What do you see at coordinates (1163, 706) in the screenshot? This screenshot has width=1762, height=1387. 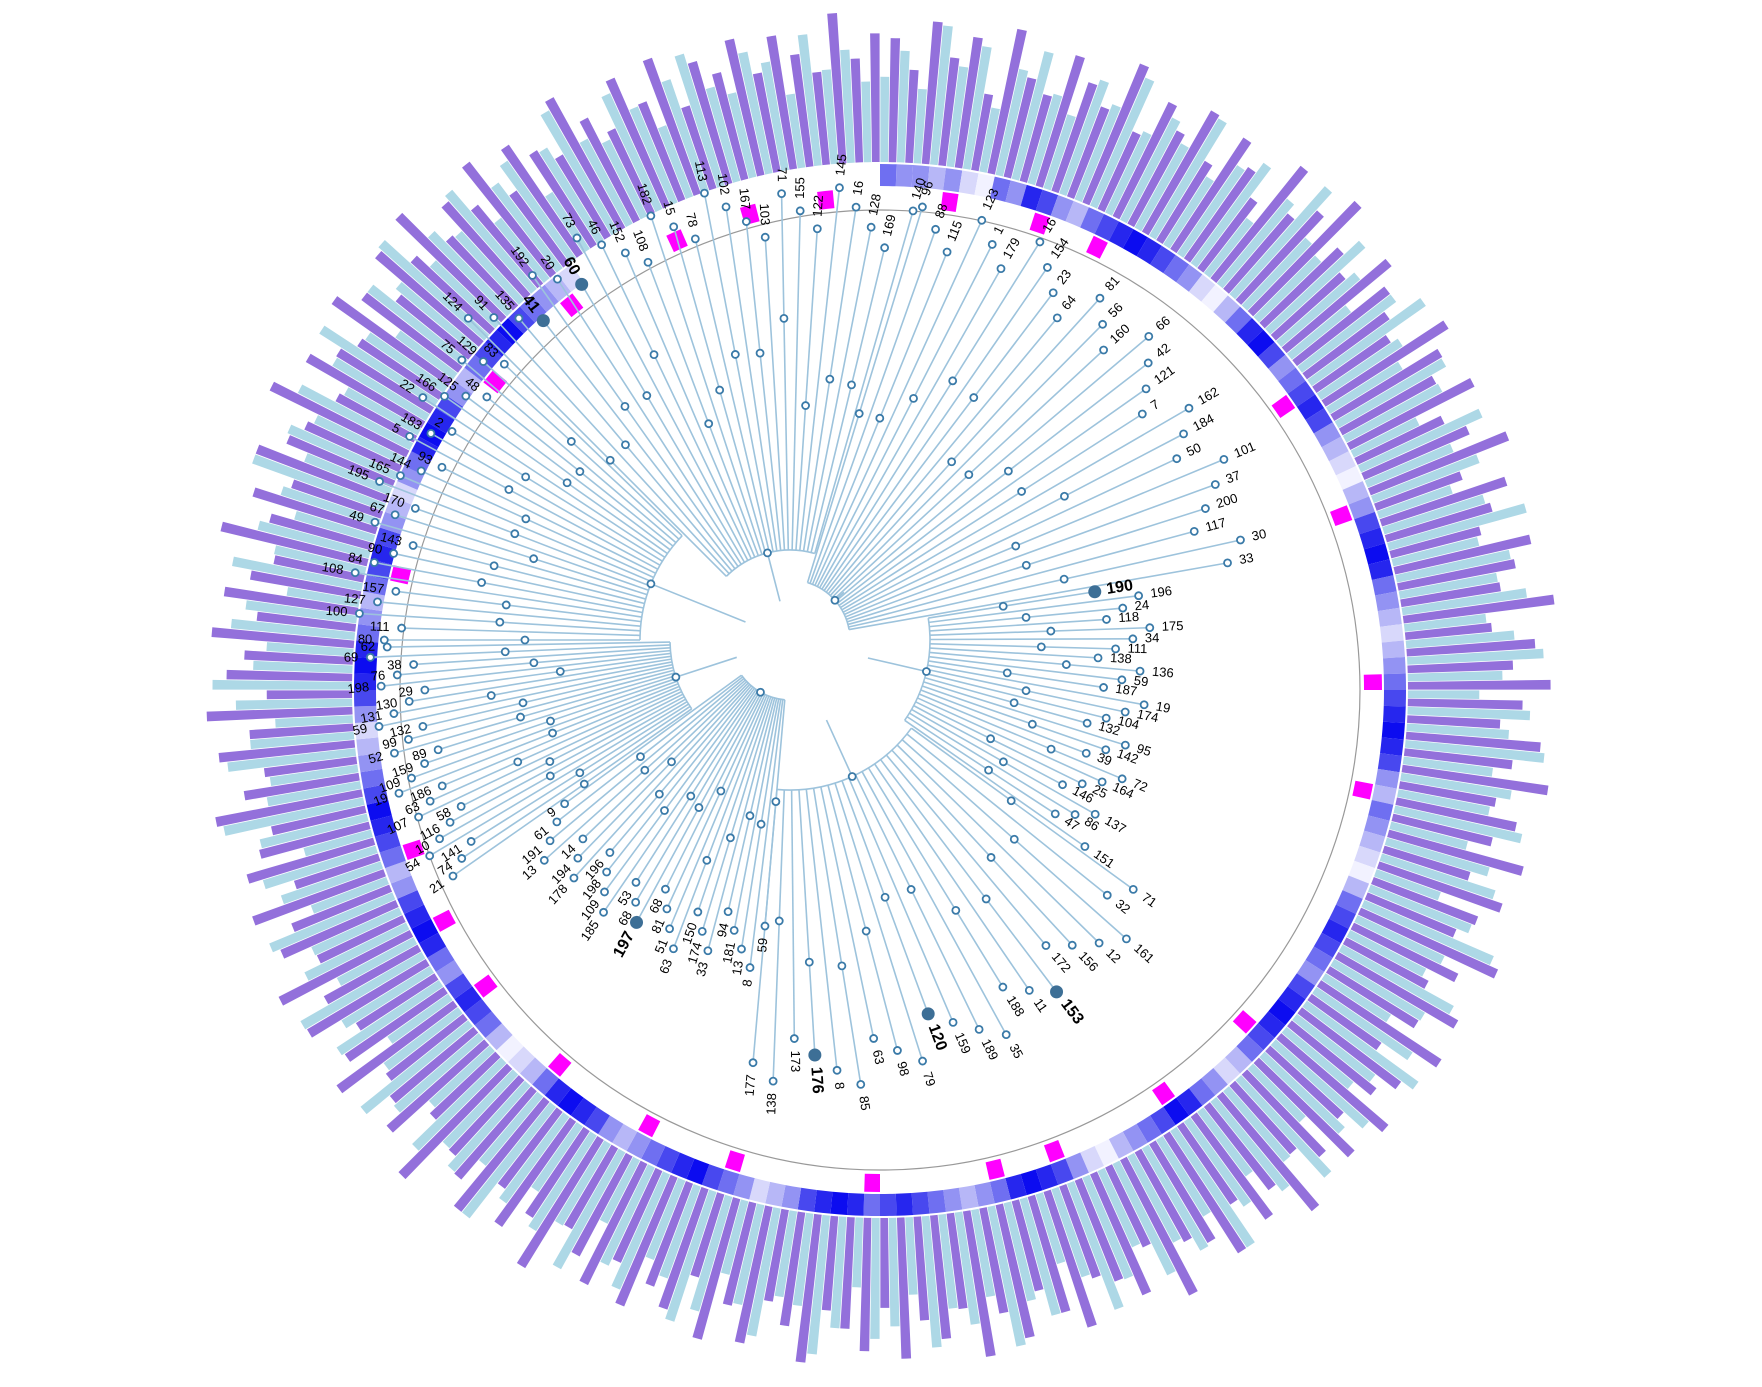 I see `leaf-label: 19` at bounding box center [1163, 706].